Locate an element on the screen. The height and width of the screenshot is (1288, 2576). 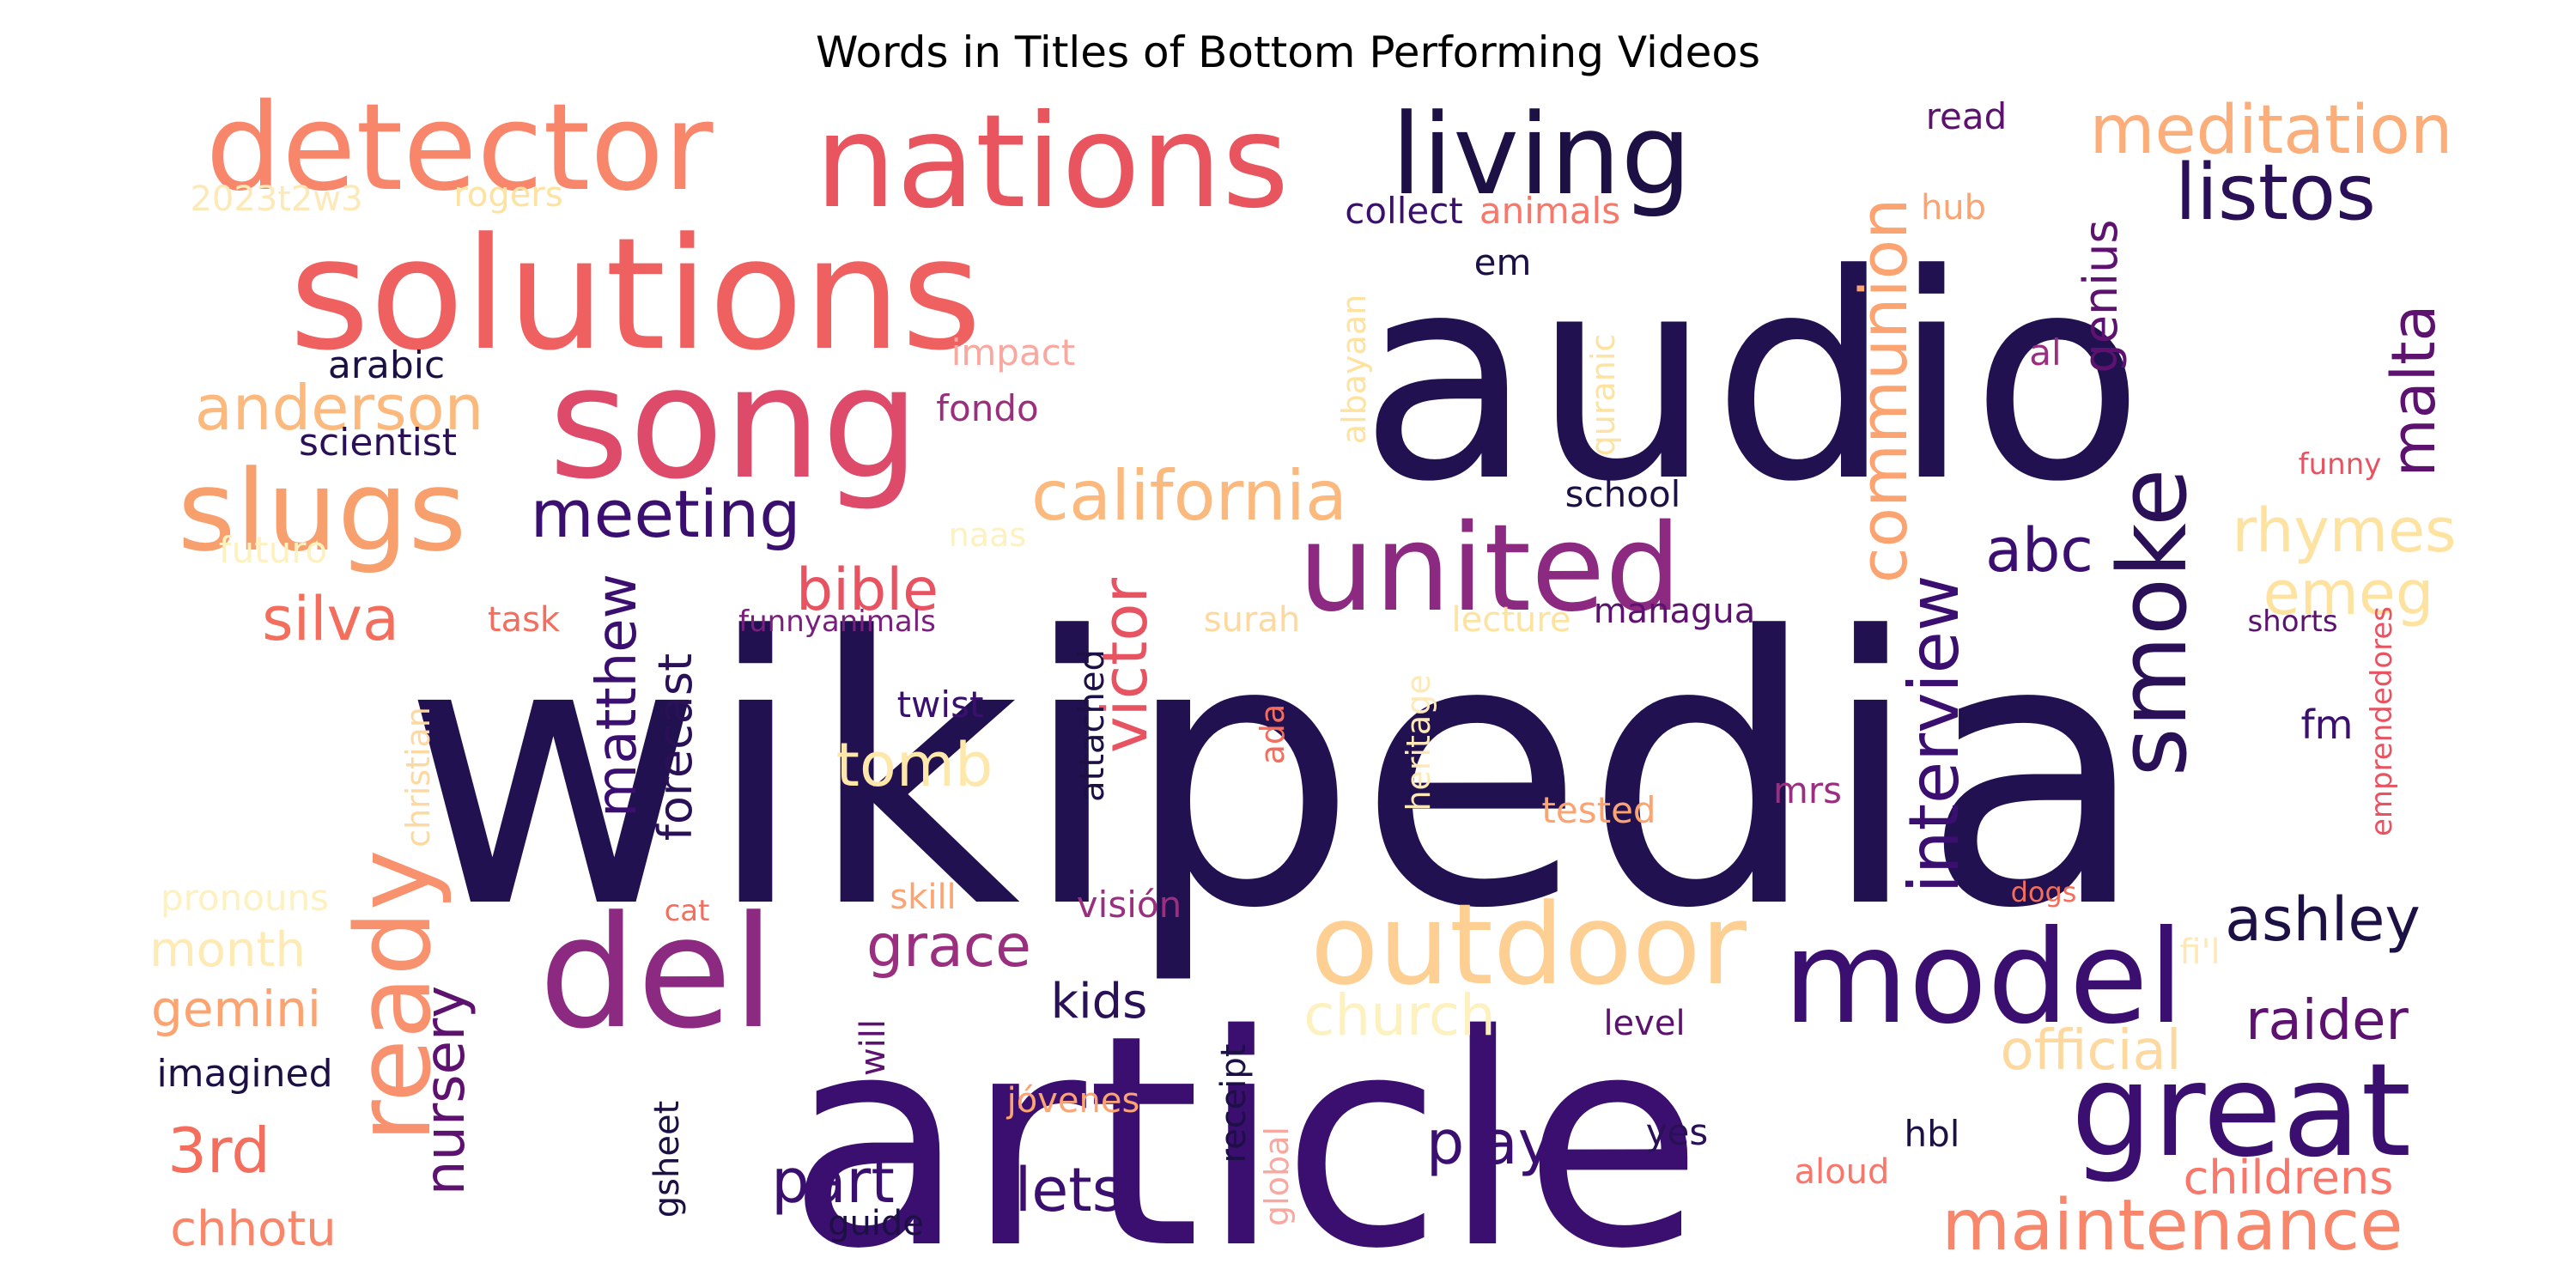
word-part: part is located at coordinates (833, 1181).